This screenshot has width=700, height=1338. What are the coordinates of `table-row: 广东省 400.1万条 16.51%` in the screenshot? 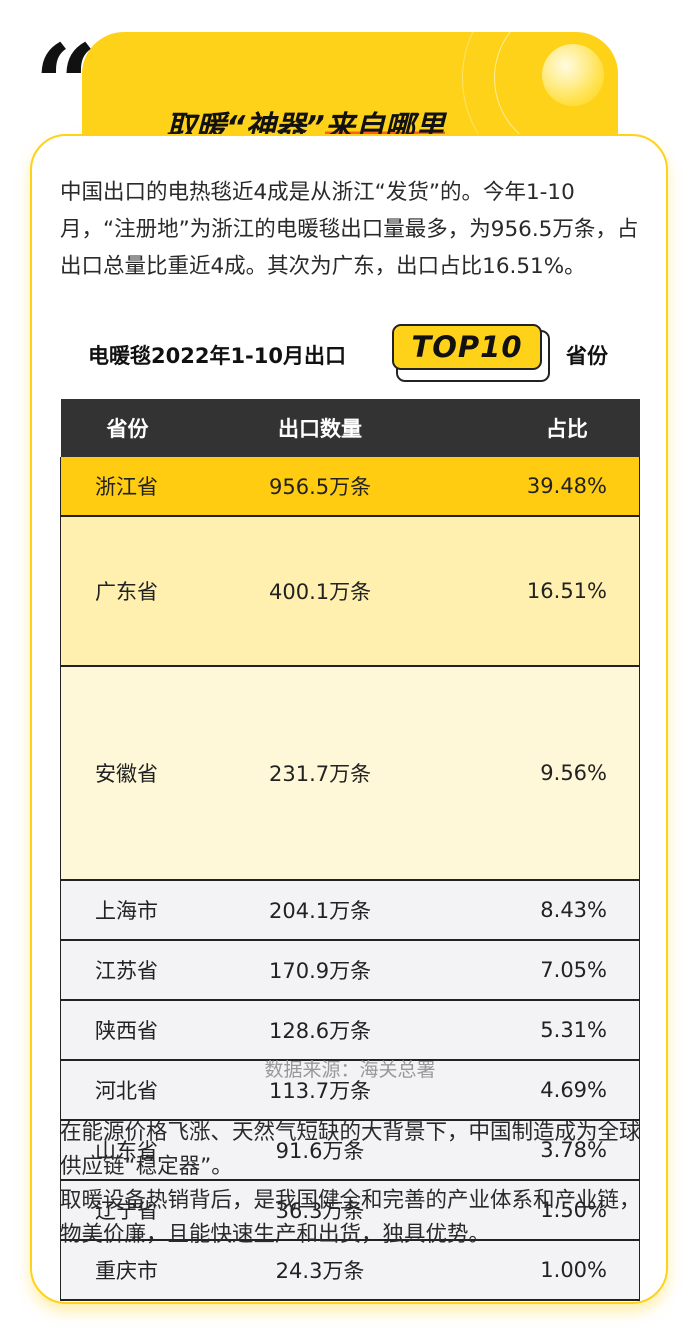 It's located at (350, 591).